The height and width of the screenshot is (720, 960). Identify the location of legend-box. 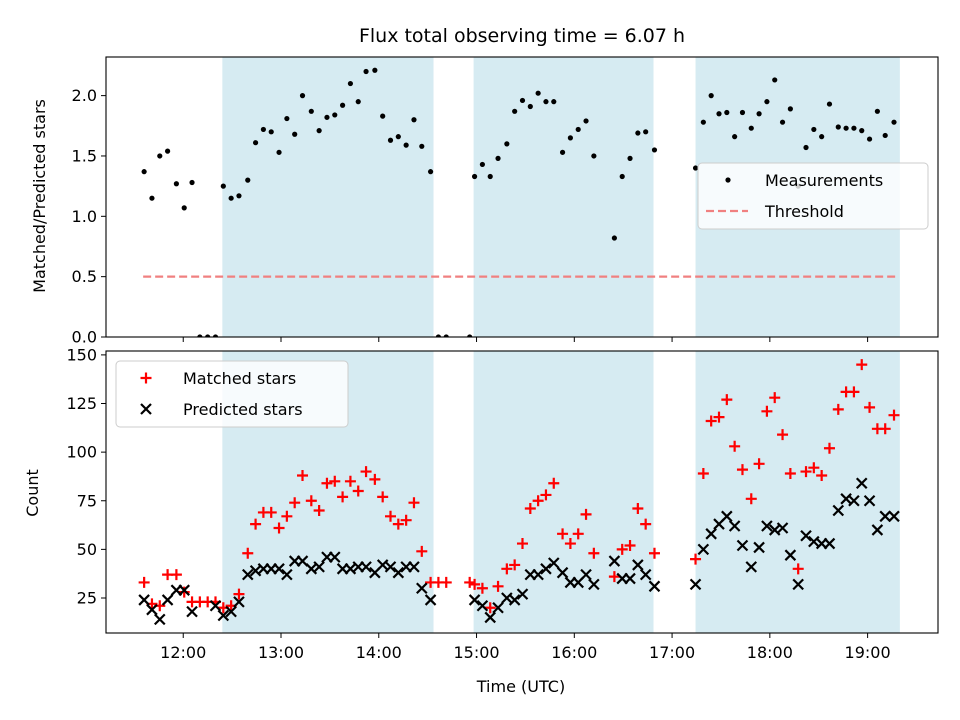
(813, 196).